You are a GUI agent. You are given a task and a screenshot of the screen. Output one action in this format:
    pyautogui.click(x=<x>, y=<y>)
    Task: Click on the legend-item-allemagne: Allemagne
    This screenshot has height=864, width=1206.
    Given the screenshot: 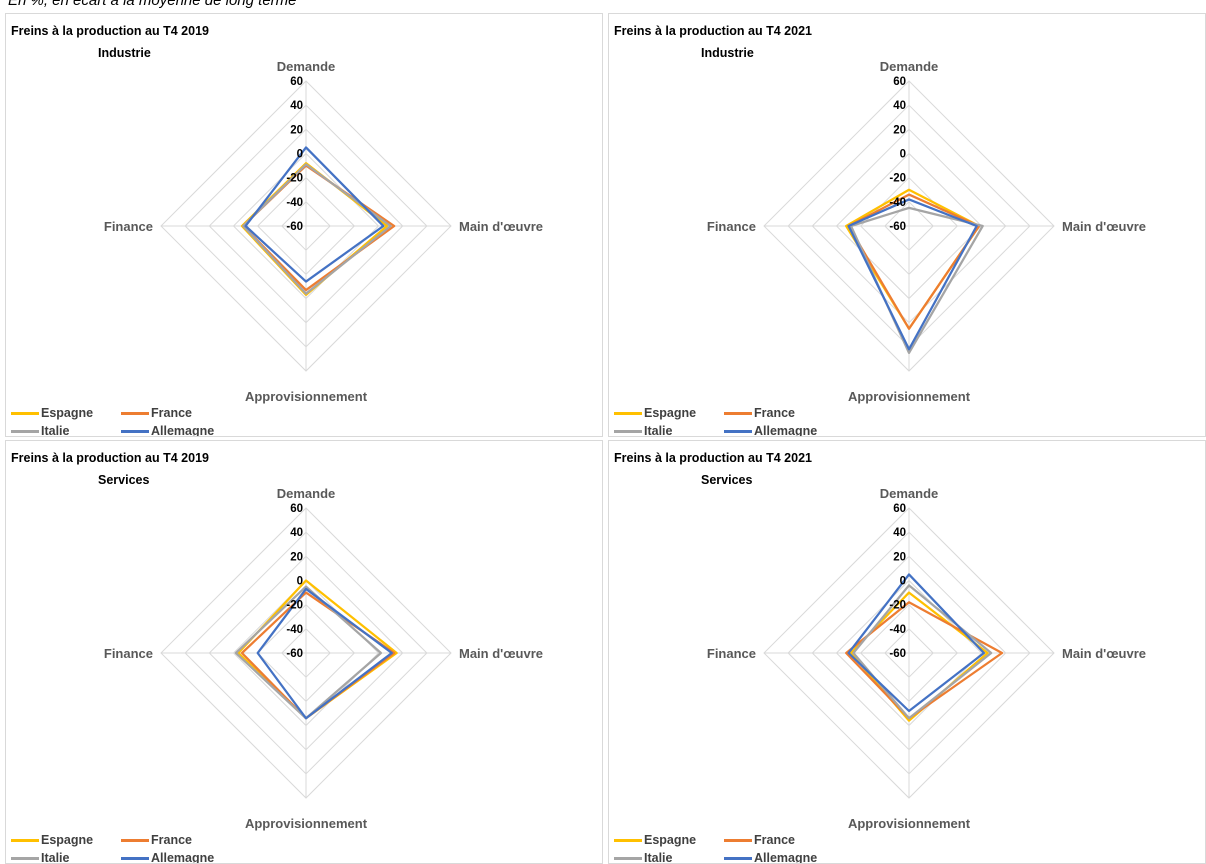 What is the action you would take?
    pyautogui.click(x=771, y=857)
    